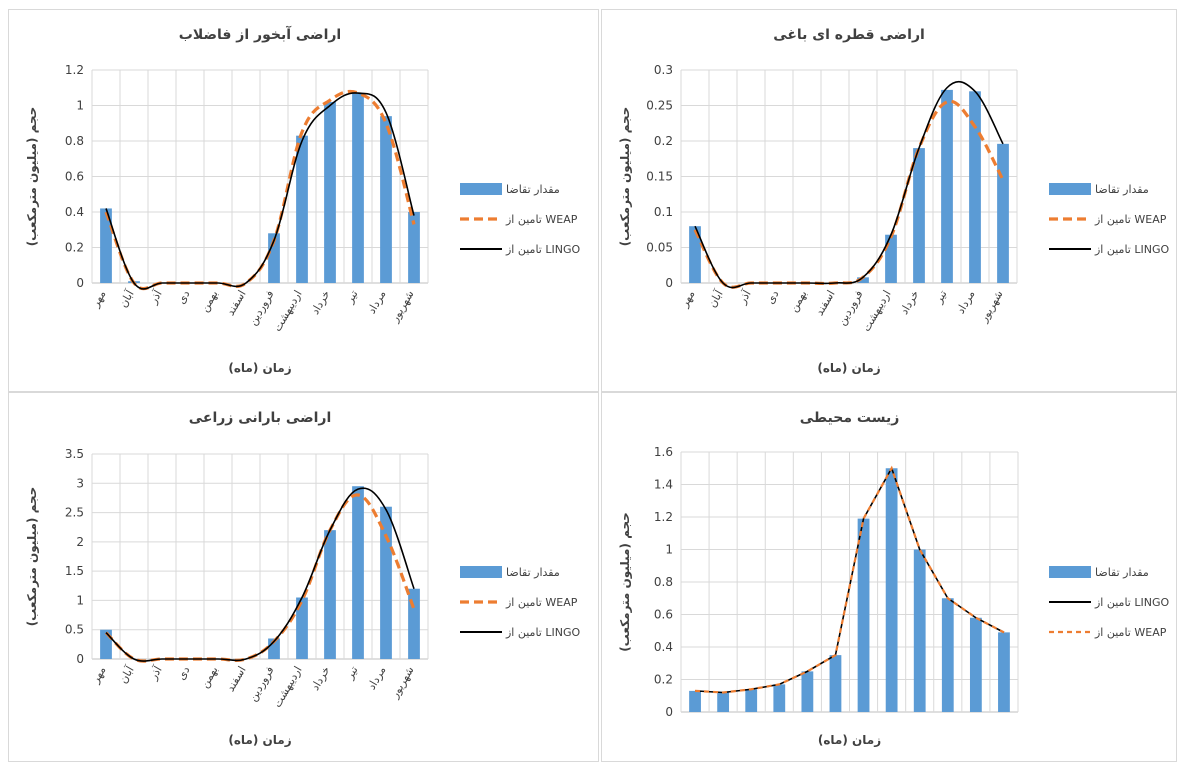 This screenshot has height=762, width=1177. Describe the element at coordinates (80, 483) in the screenshot. I see `y-tick-label: 3` at that location.